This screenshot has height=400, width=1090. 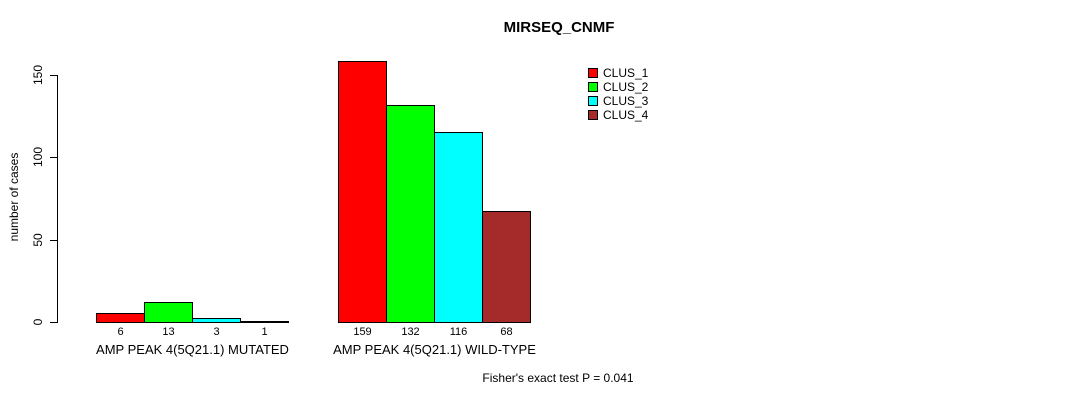 What do you see at coordinates (626, 73) in the screenshot?
I see `legend-label: CLUS_1` at bounding box center [626, 73].